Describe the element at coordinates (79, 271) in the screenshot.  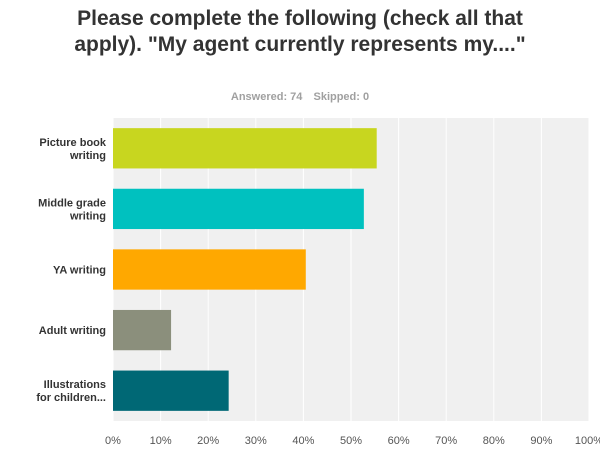
I see `category-label: YA writing` at that location.